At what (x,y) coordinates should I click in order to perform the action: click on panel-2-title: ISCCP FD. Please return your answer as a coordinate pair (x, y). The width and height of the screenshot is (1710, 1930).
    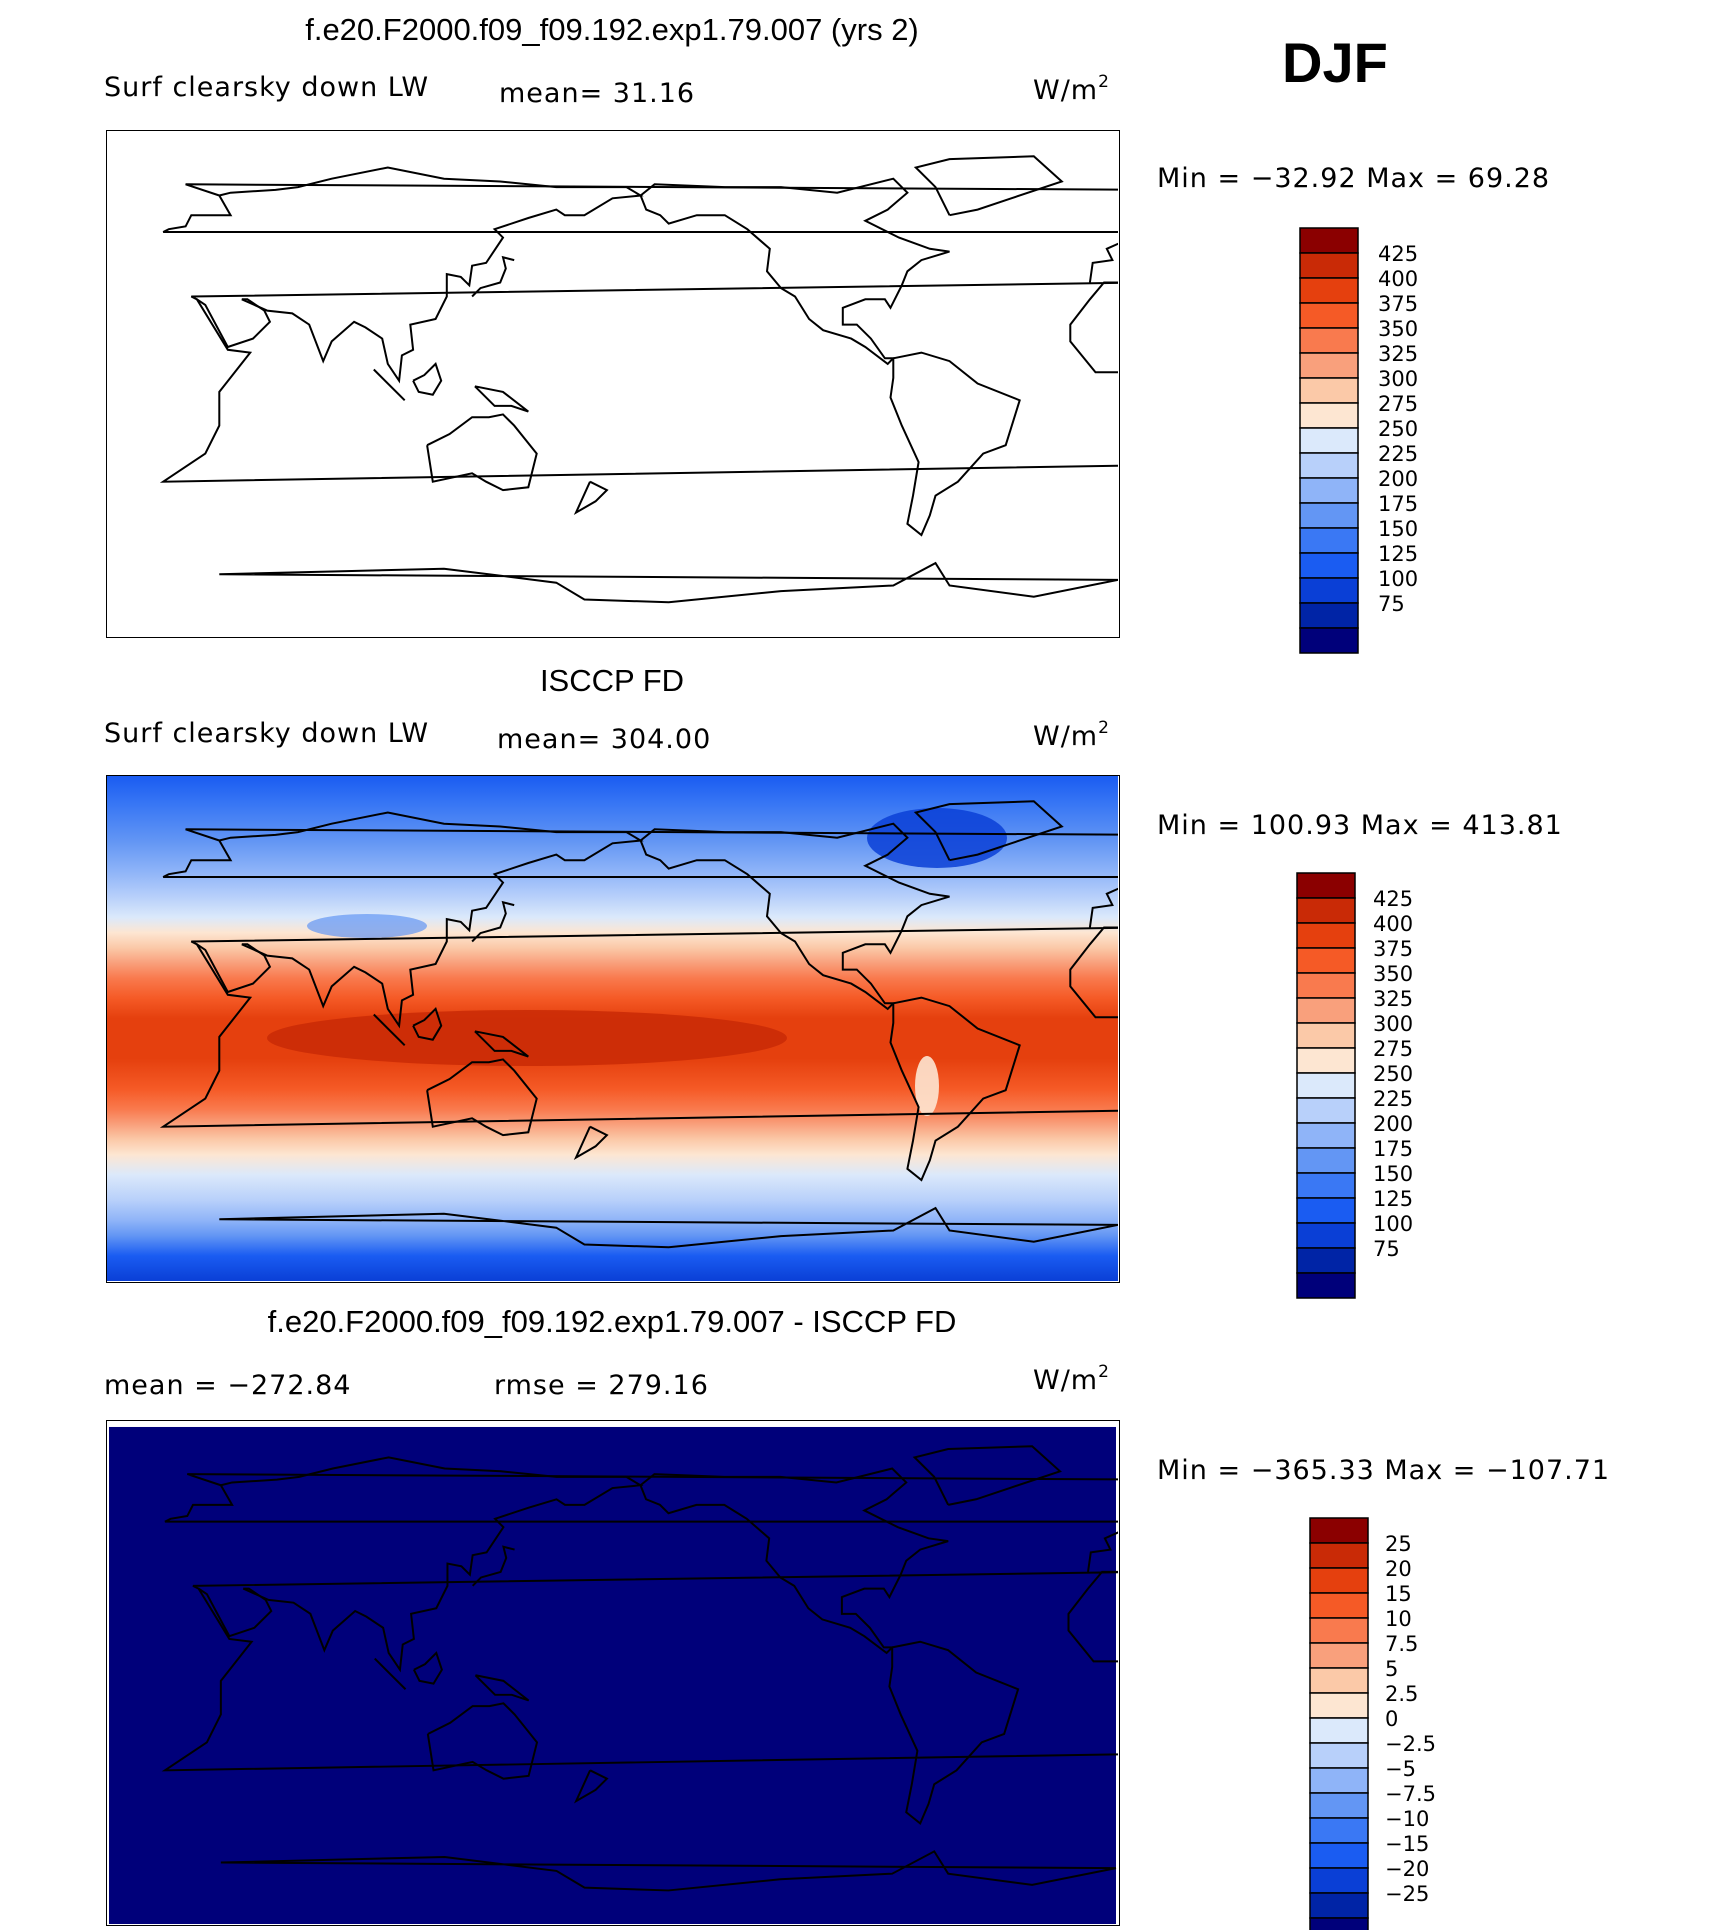
    Looking at the image, I should click on (612, 680).